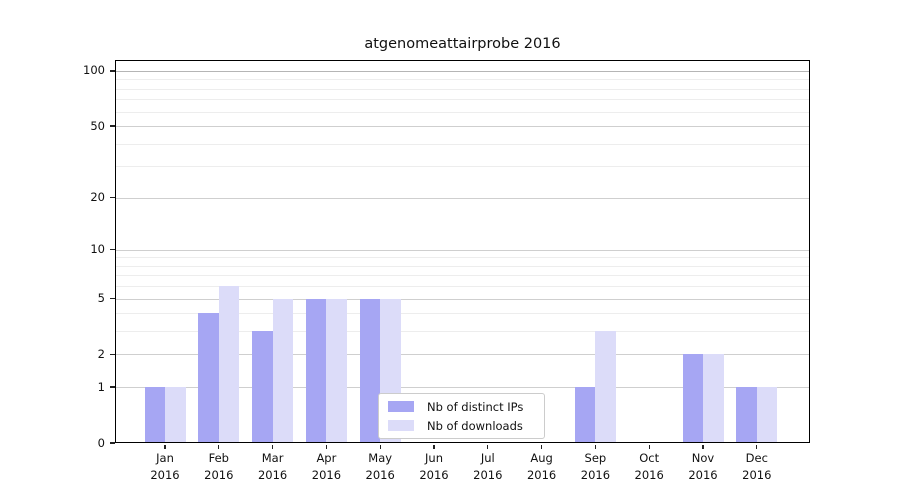  Describe the element at coordinates (101, 386) in the screenshot. I see `y-tick-label: 1` at that location.